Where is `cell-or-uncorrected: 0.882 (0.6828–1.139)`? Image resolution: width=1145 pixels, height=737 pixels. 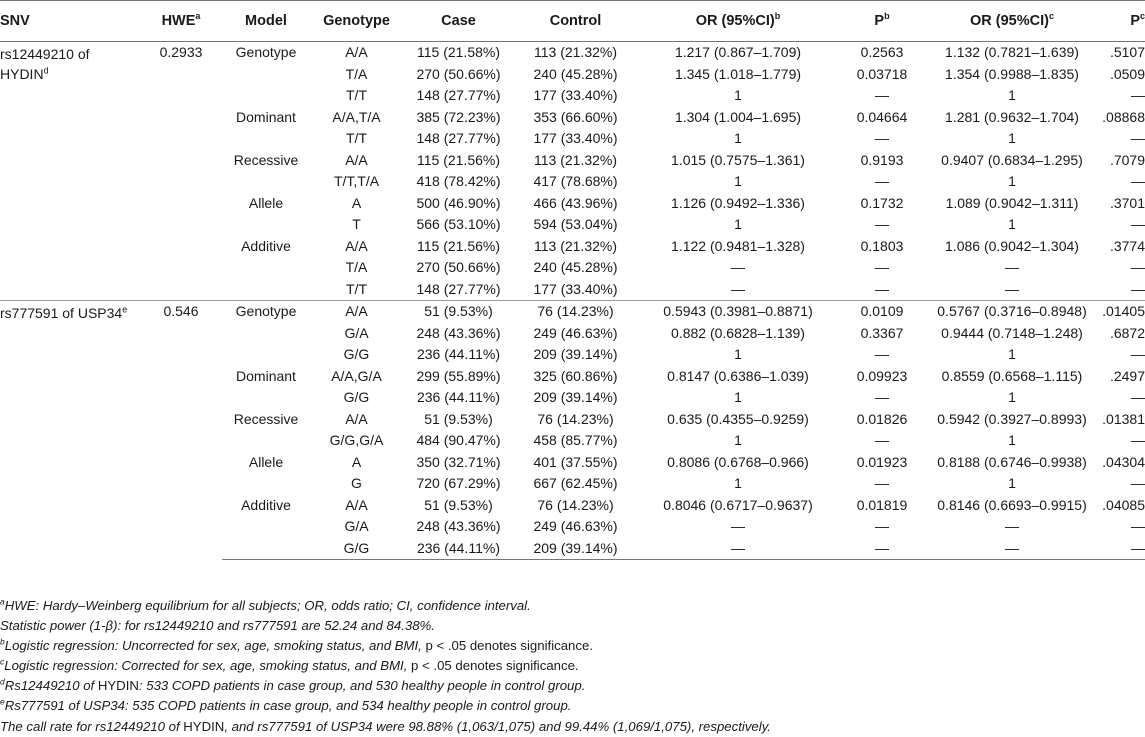
cell-or-uncorrected: 0.882 (0.6828–1.139) is located at coordinates (738, 332).